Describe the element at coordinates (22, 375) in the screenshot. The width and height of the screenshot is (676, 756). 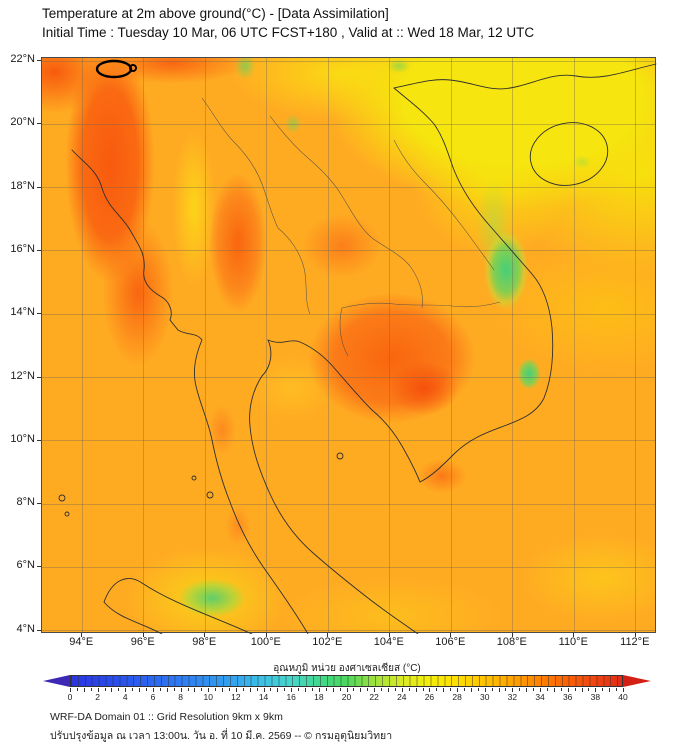
I see `lat-axis-label: 12°N` at that location.